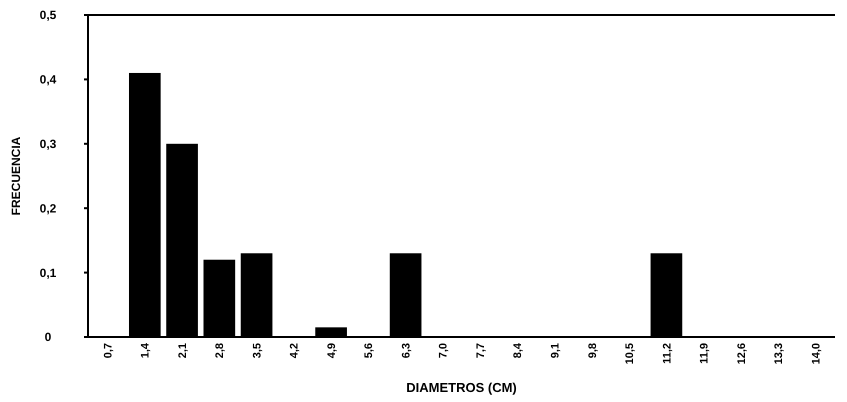 This screenshot has height=402, width=847. I want to click on x-tick-label: 4,9, so click(332, 350).